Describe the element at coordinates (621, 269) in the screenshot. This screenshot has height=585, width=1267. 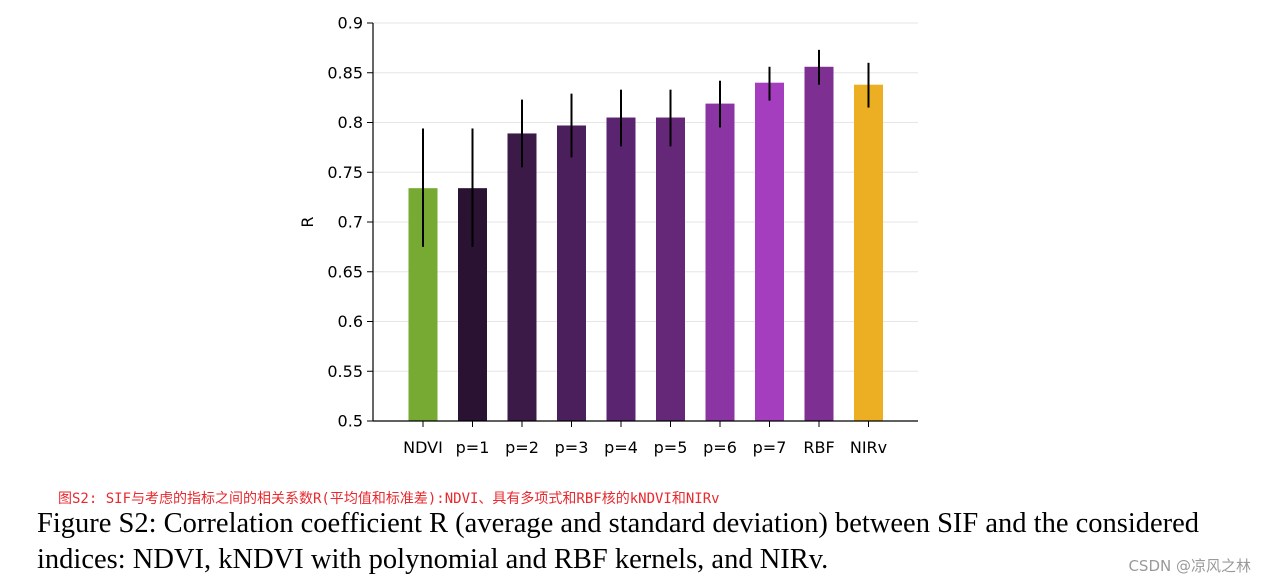
I see `bar-p=4` at that location.